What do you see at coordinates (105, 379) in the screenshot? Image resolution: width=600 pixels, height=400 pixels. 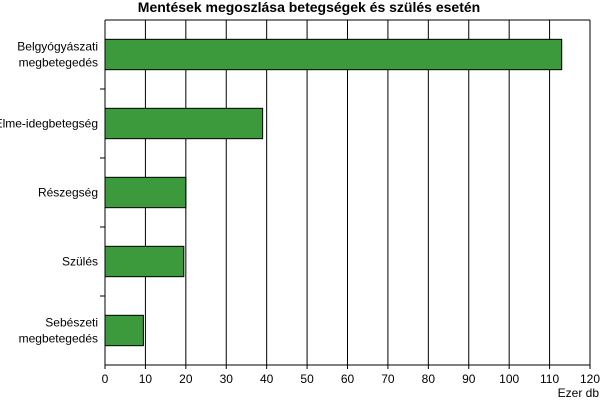 I see `x-tick-label: 0` at bounding box center [105, 379].